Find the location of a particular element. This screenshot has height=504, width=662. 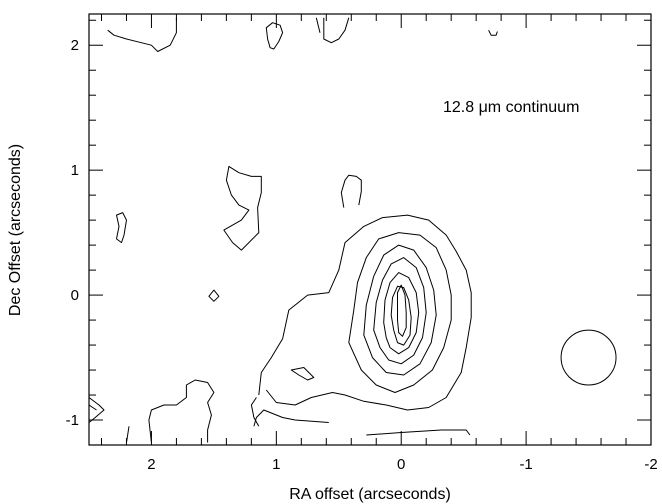

beam-circle is located at coordinates (588, 357).